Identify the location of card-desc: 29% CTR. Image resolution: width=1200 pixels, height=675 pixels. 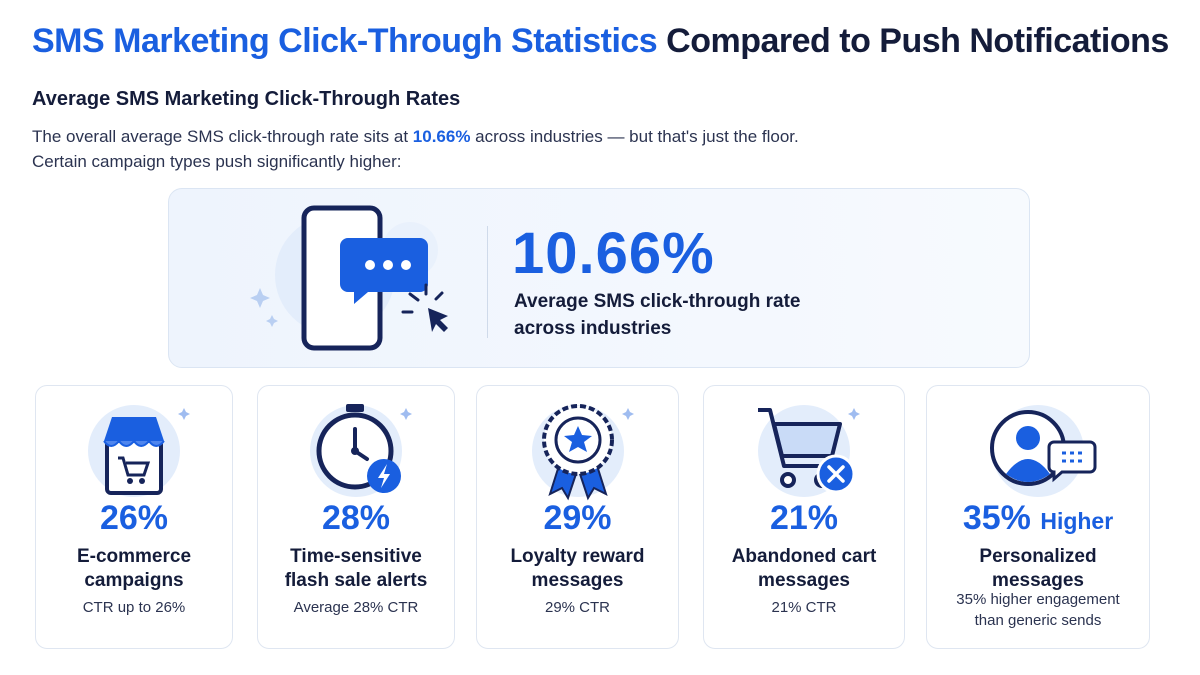
(577, 607).